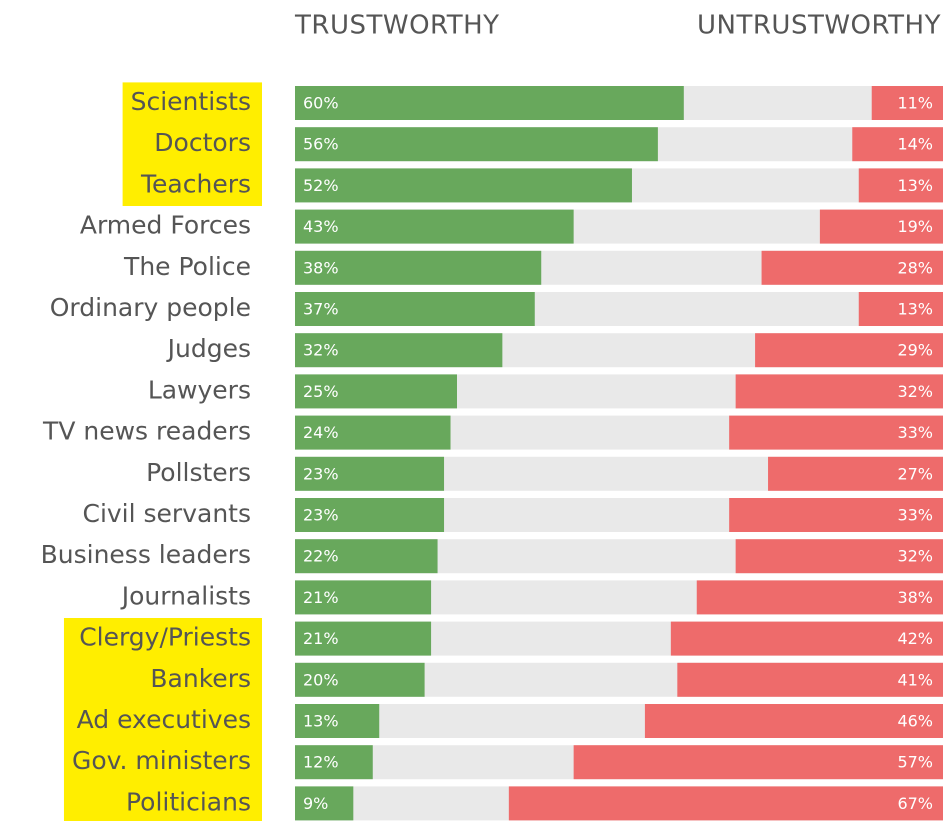  I want to click on category-label: Civil servants, so click(166, 513).